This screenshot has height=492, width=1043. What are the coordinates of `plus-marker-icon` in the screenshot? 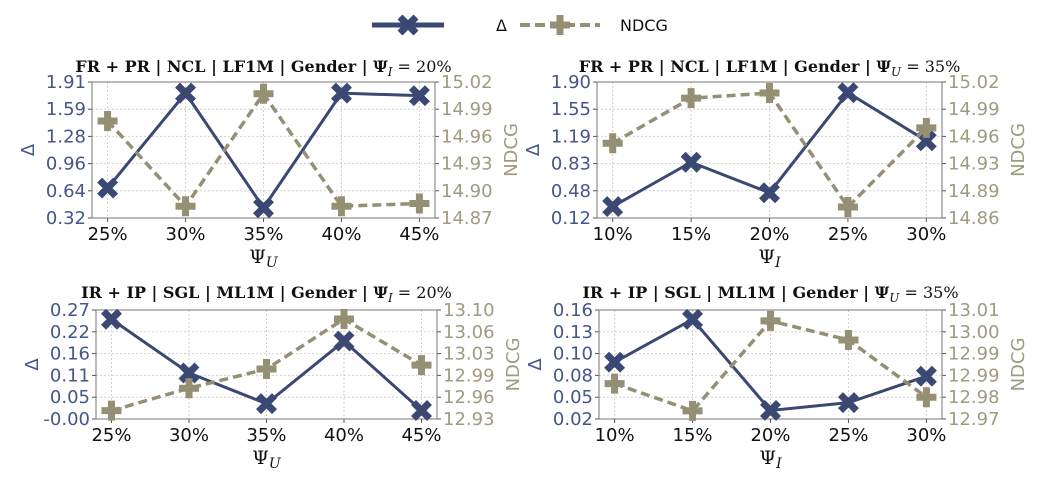 It's located at (560, 25).